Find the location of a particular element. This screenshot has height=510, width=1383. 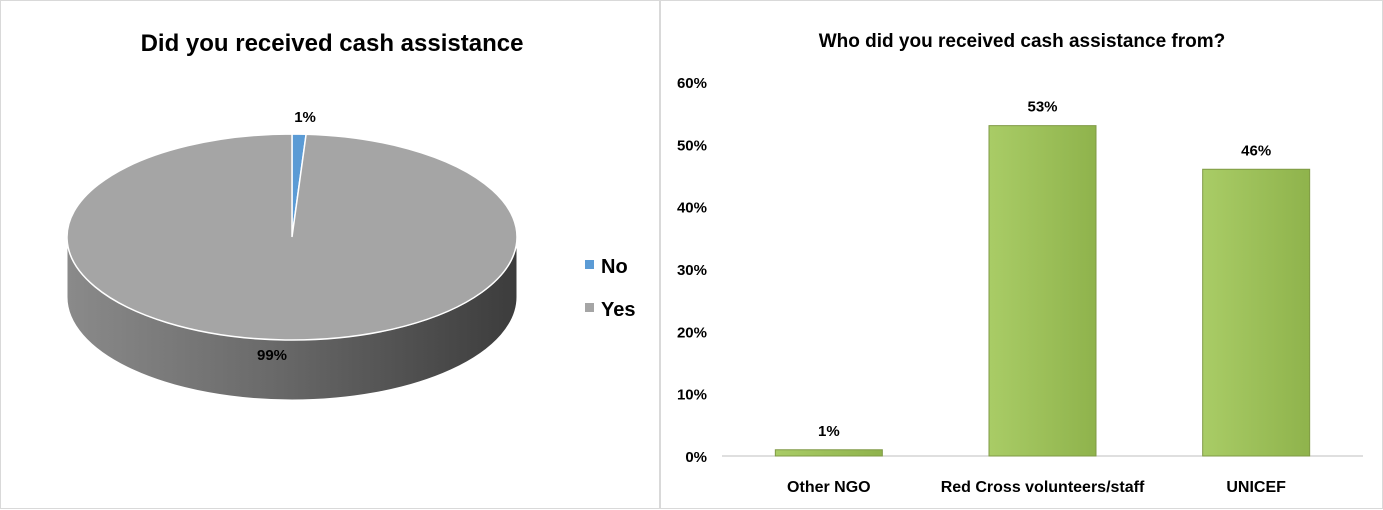

pie-legend: No Yes is located at coordinates (610, 288).